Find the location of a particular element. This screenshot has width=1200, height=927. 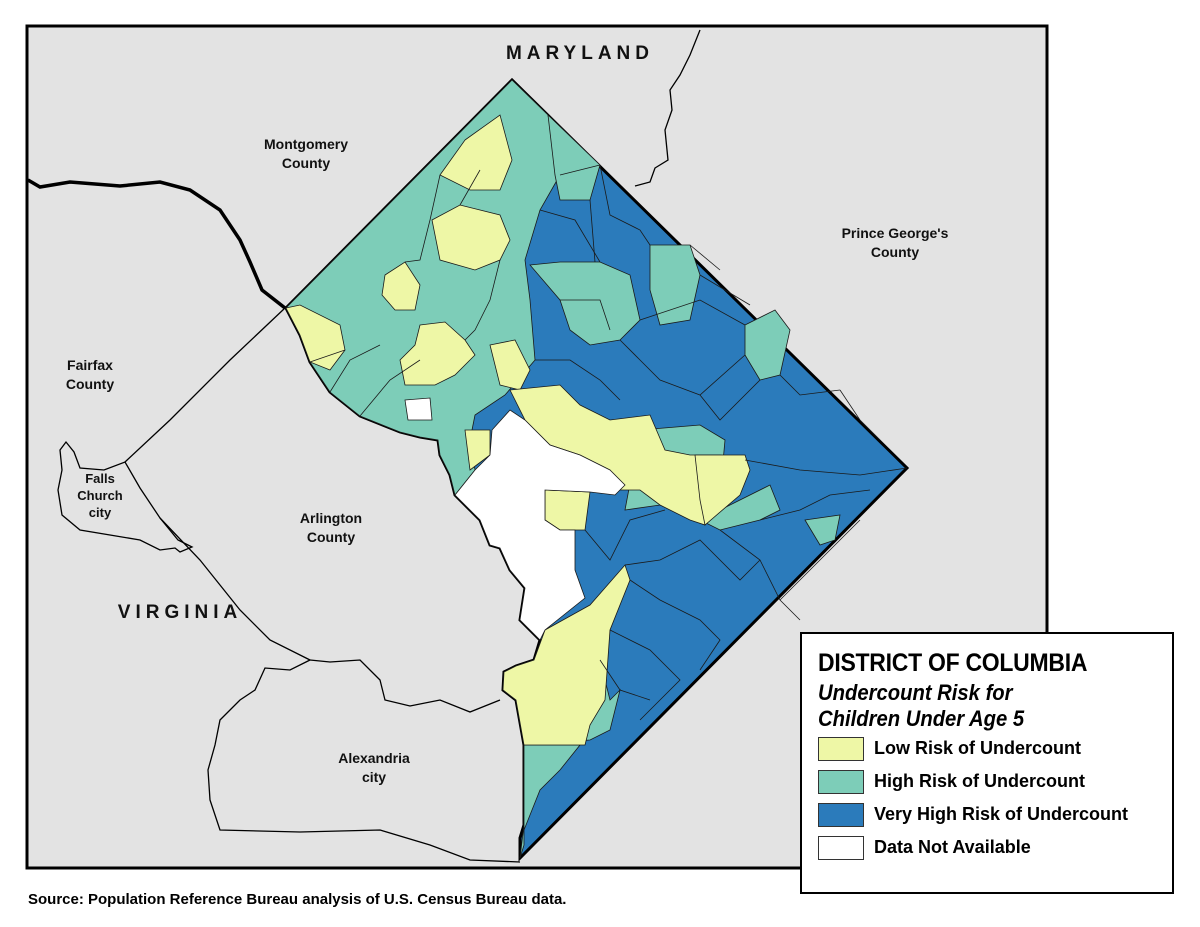

arlington-alexandria-border is located at coordinates (405, 686).